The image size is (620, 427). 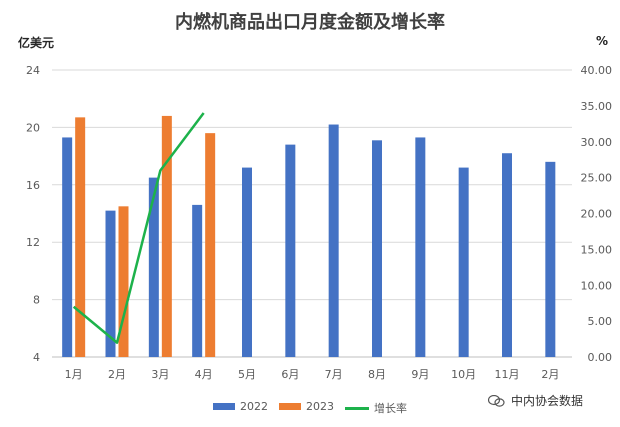 What do you see at coordinates (224, 406) in the screenshot?
I see `legend-swatch-2022` at bounding box center [224, 406].